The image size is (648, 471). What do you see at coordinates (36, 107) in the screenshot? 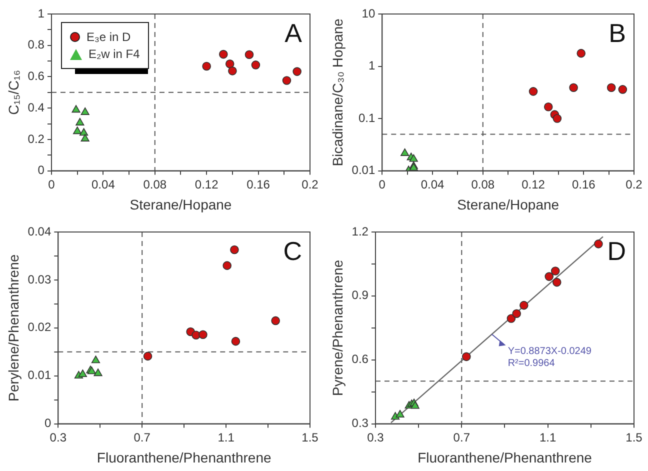
I see `y-tick-label: 0.4` at bounding box center [36, 107].